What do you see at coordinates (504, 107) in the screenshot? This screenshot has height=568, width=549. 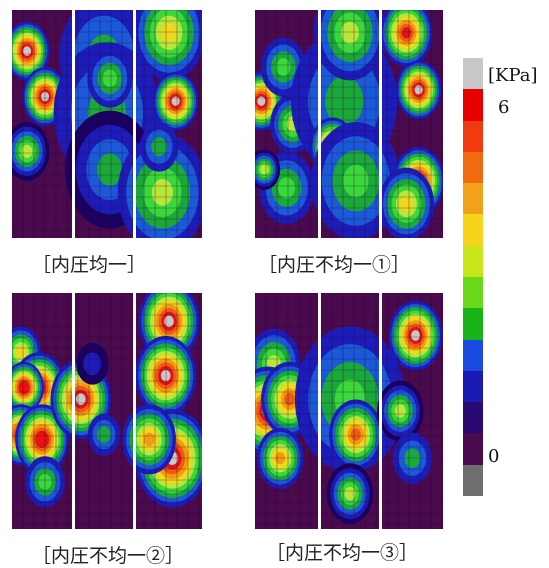 I see `colorbar-max-label: 6` at bounding box center [504, 107].